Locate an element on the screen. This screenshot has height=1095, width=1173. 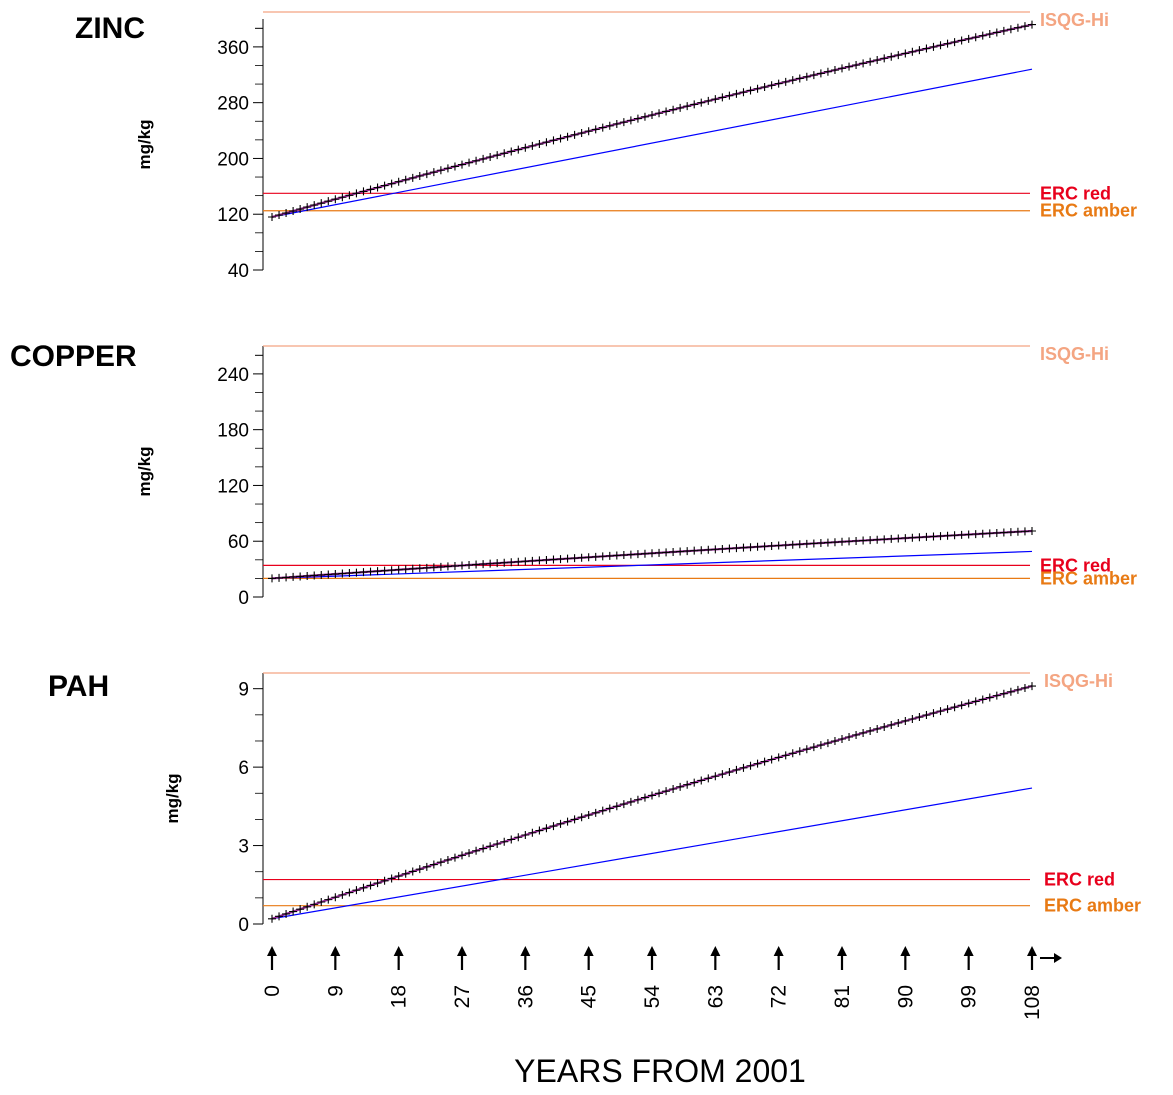
x-axis-title: YEARS FROM 2001 is located at coordinates (660, 1071).